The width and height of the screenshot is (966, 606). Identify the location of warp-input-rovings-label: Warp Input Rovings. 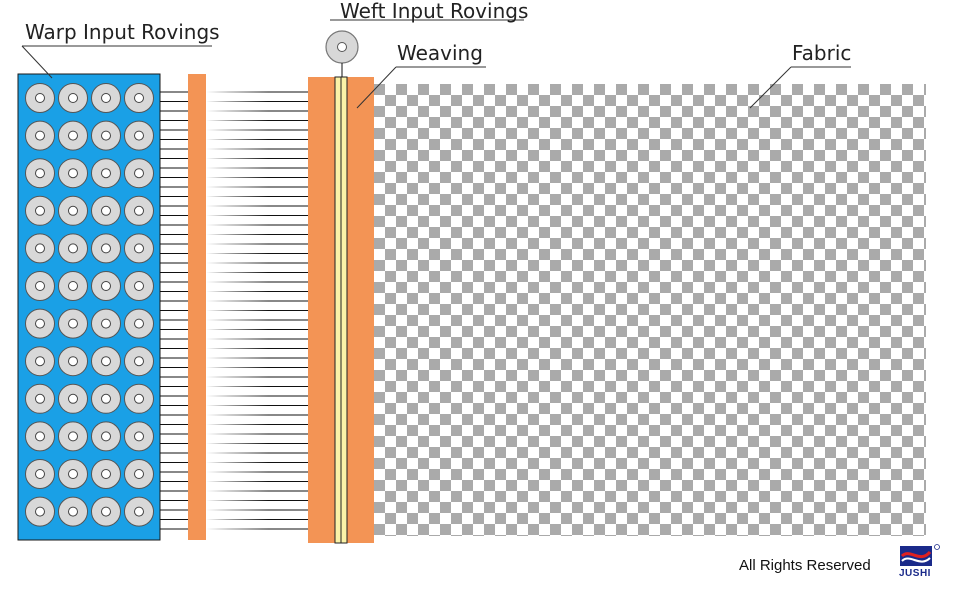
(122, 32).